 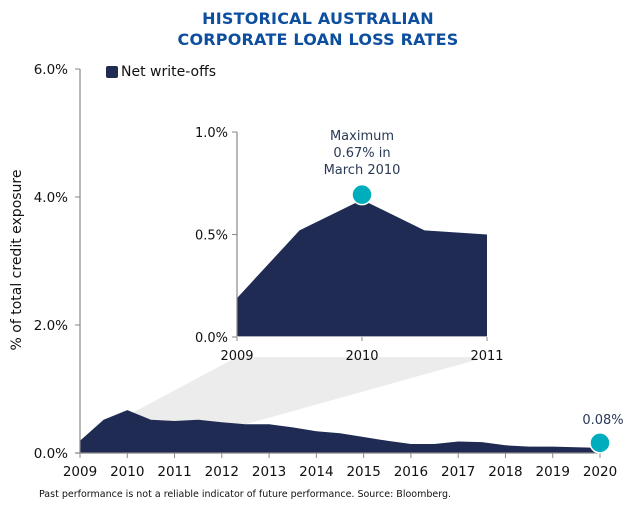 What do you see at coordinates (318, 18) in the screenshot?
I see `chart-title-line-1: HISTORICAL AUSTRALIAN` at bounding box center [318, 18].